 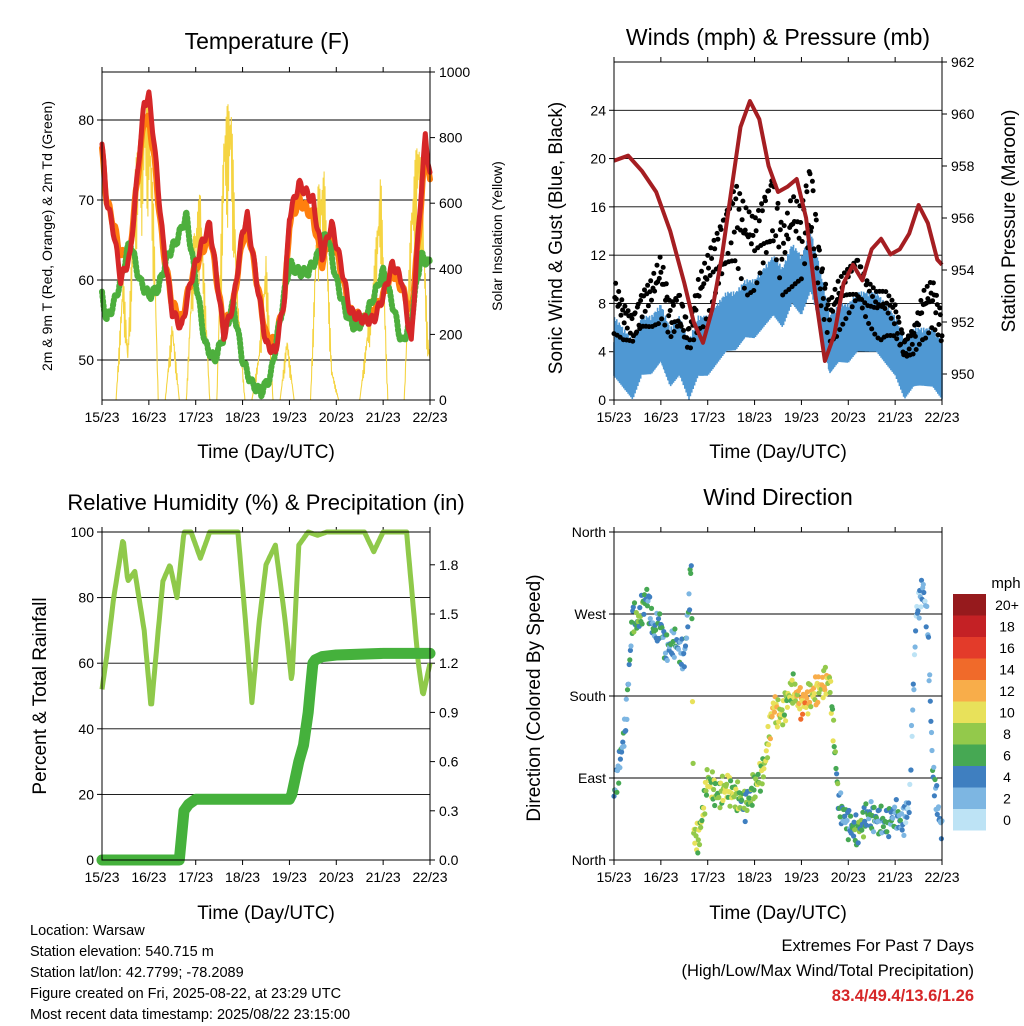 I want to click on winds-y2tick-label: 962, so click(x=963, y=62).